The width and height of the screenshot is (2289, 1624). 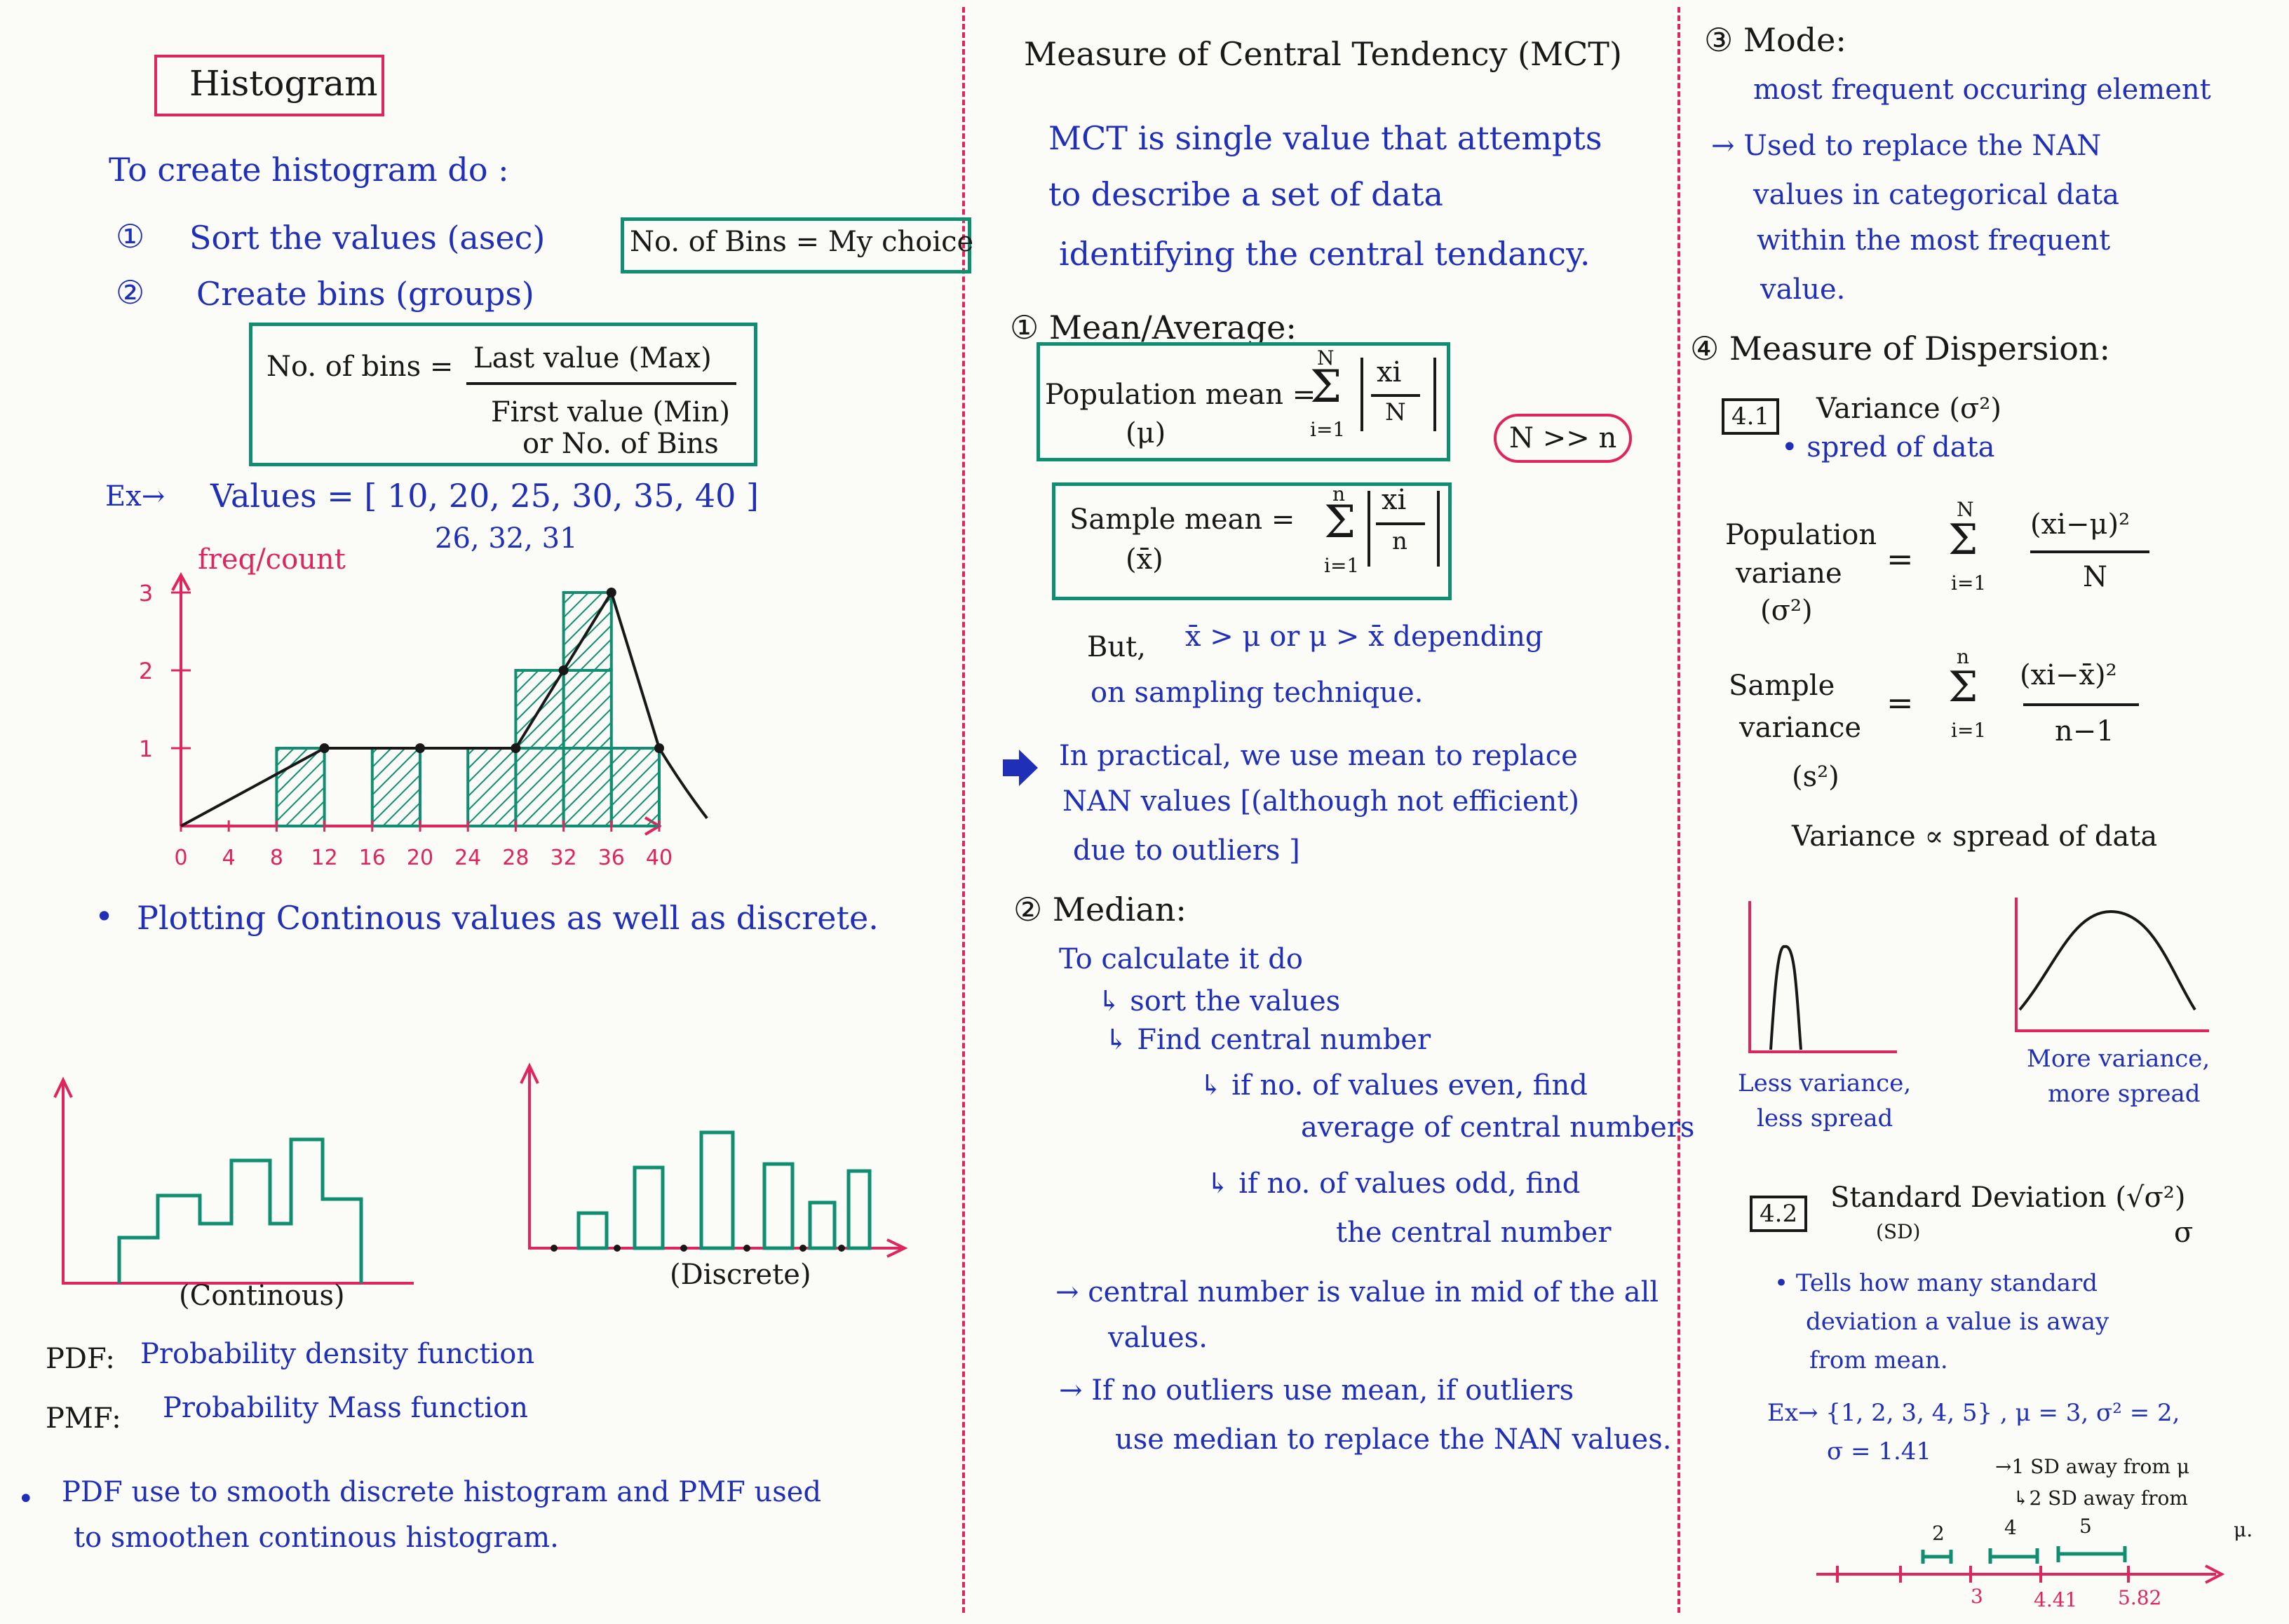 I want to click on frequency-polygon, so click(x=444, y=708).